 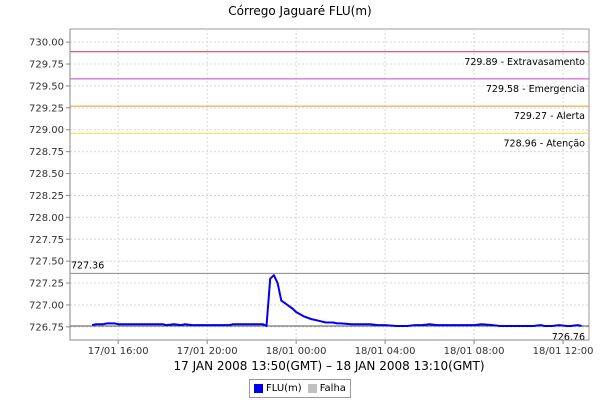 I want to click on y-tick-label: 729.00, so click(x=46, y=130).